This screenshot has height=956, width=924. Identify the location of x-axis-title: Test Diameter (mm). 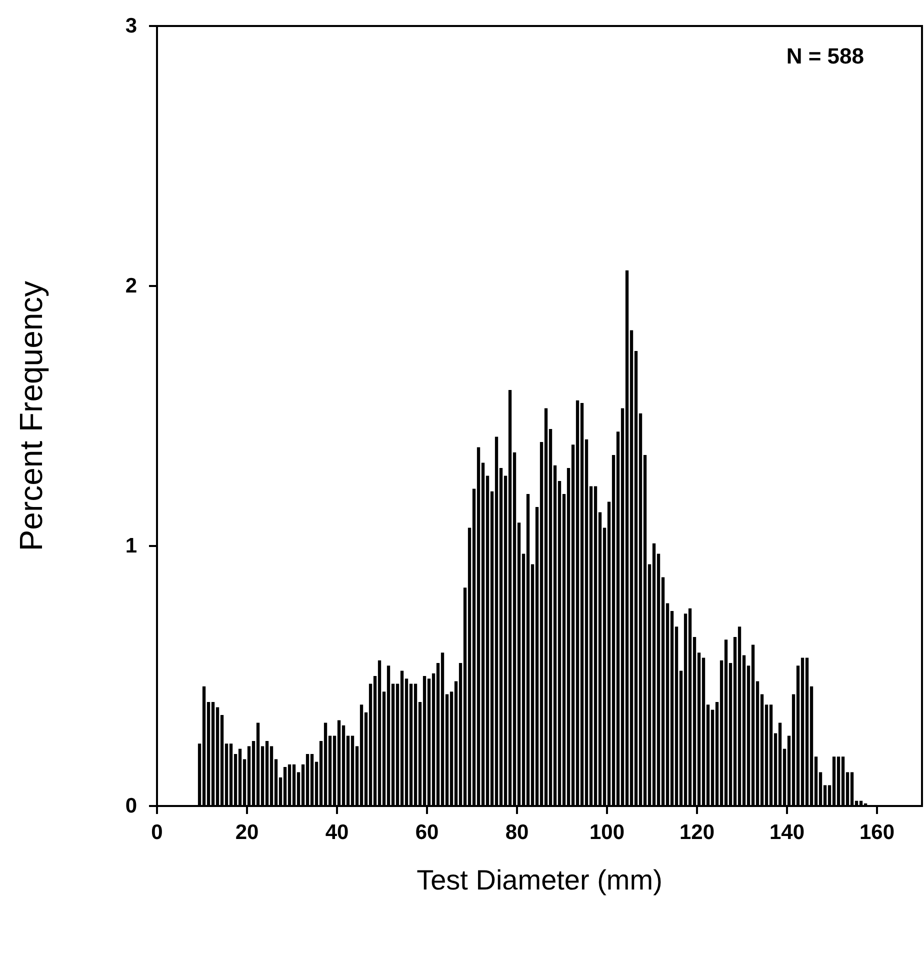
(539, 880).